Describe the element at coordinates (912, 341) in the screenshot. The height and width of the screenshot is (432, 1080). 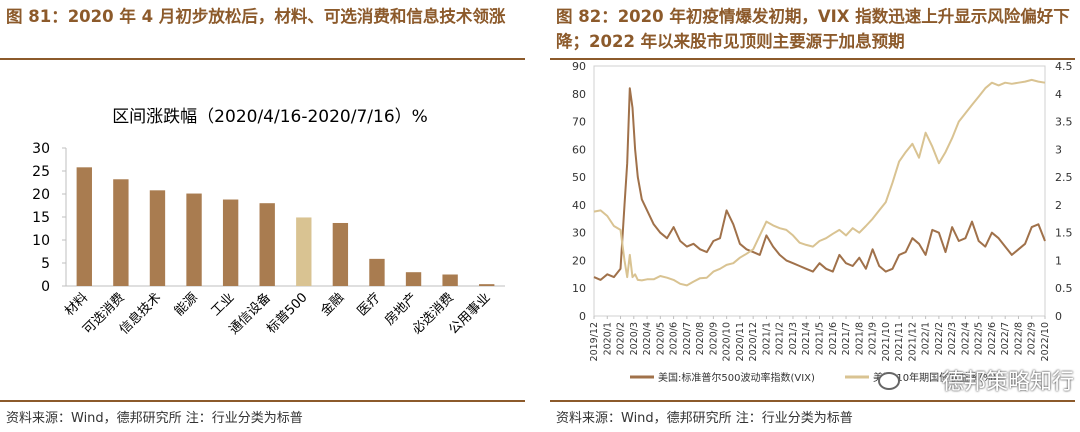
I see `line-x-tick-label: 2021/12` at that location.